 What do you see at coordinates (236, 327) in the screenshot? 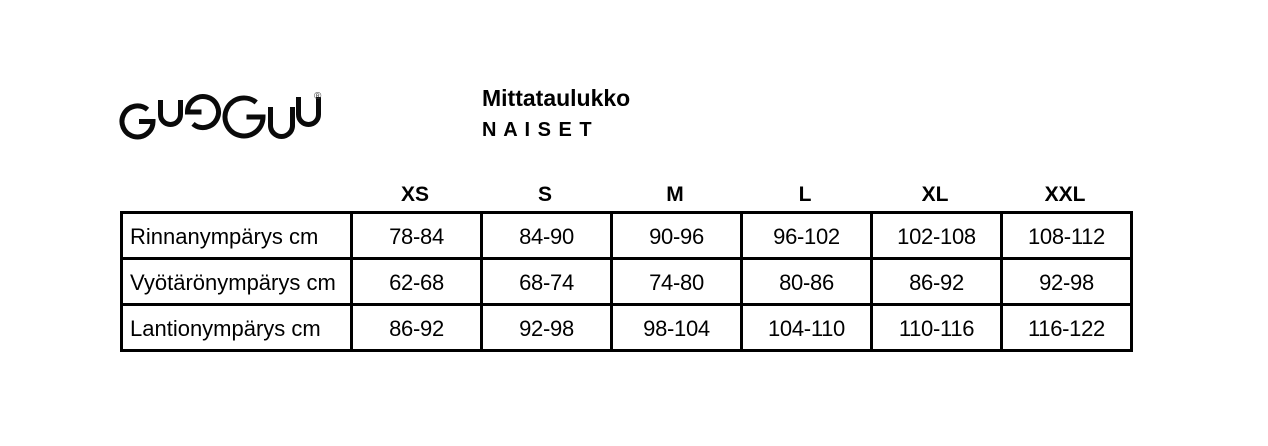
I see `row-label-hip: Lantionympärys cm` at bounding box center [236, 327].